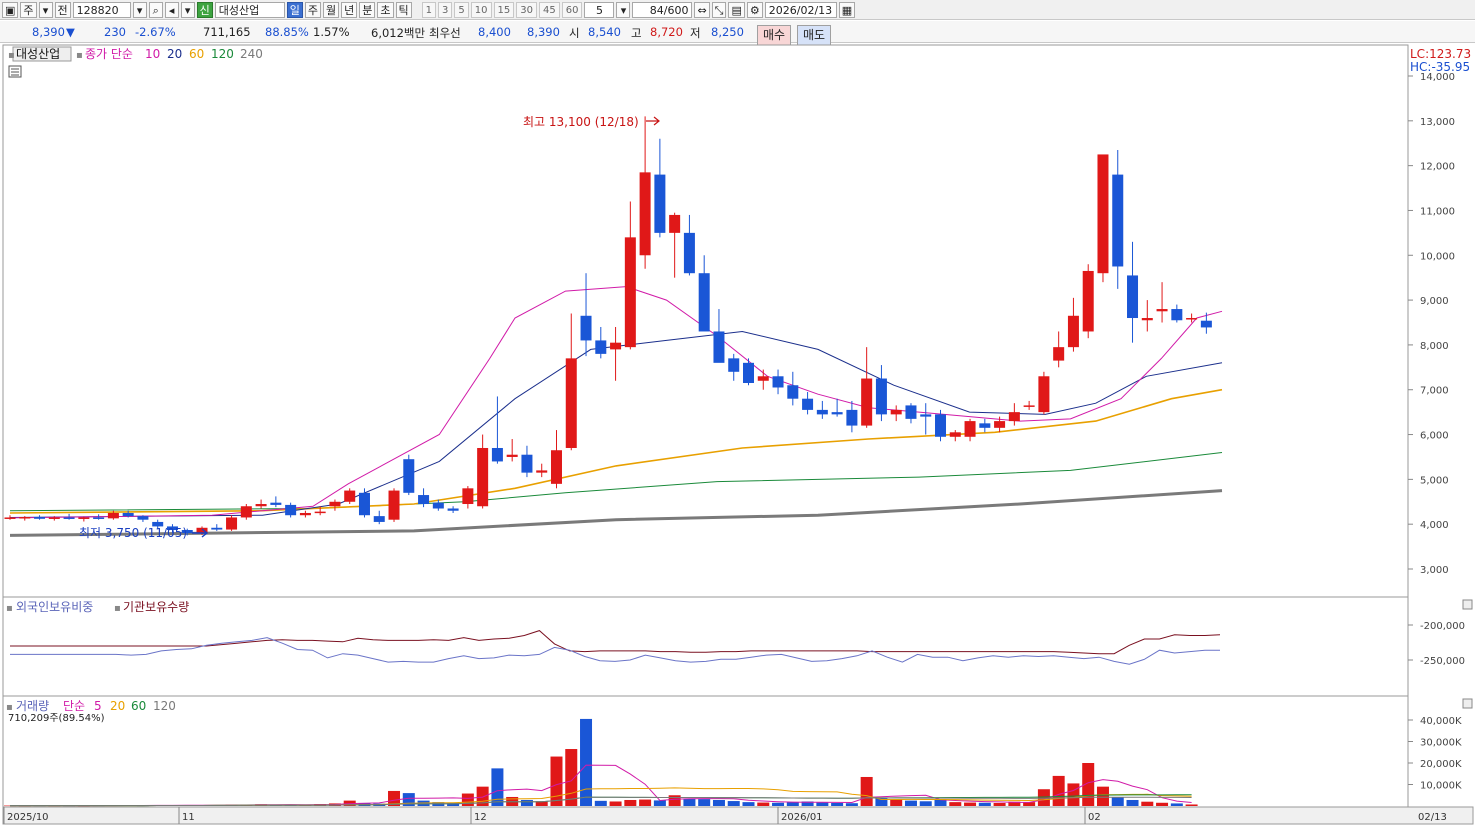  Describe the element at coordinates (101, 9) in the screenshot. I see `stock-code-input: 128820` at that location.